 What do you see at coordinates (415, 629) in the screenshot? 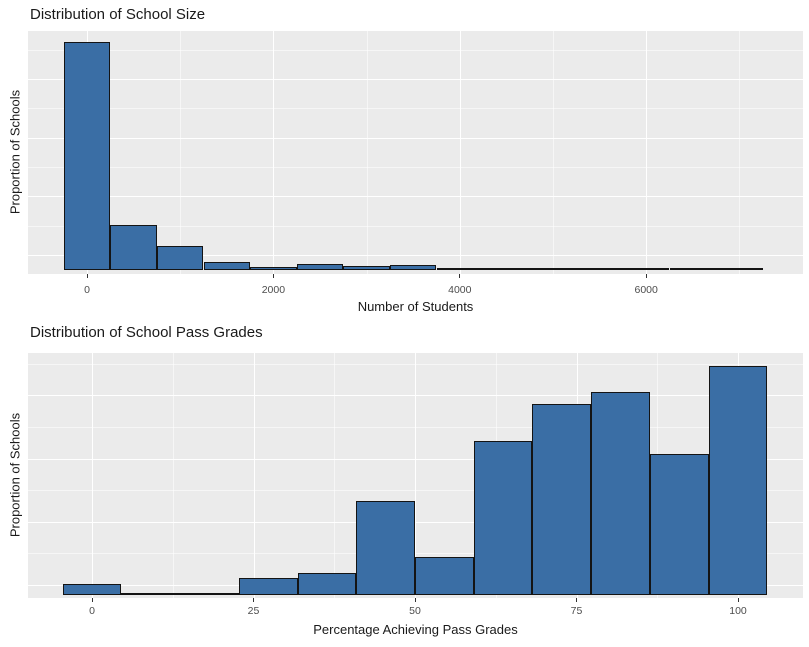
I see `x-axis-title: Percentage Achieving Pass Grades` at bounding box center [415, 629].